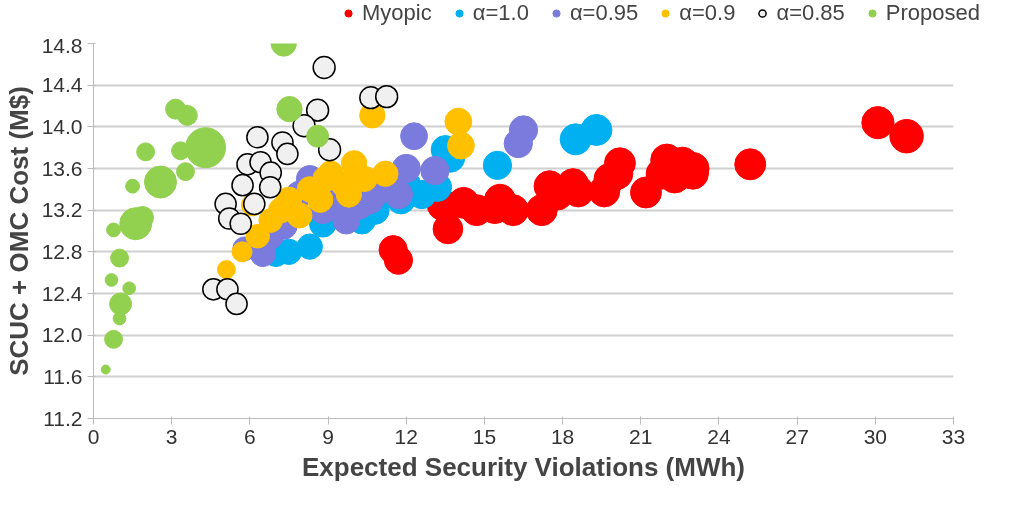 This screenshot has height=527, width=1018. What do you see at coordinates (953, 436) in the screenshot?
I see `x-tick-label: 33` at bounding box center [953, 436].